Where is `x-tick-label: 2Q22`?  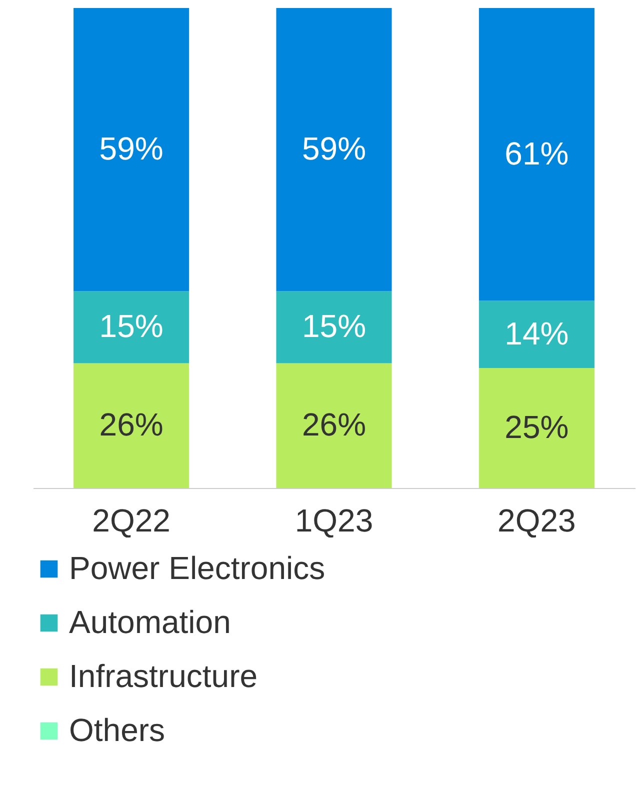 x-tick-label: 2Q22 is located at coordinates (131, 520).